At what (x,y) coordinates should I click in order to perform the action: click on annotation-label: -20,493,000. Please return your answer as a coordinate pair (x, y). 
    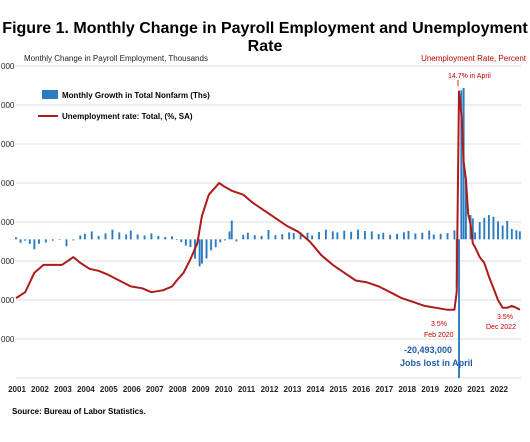
    Looking at the image, I should click on (428, 350).